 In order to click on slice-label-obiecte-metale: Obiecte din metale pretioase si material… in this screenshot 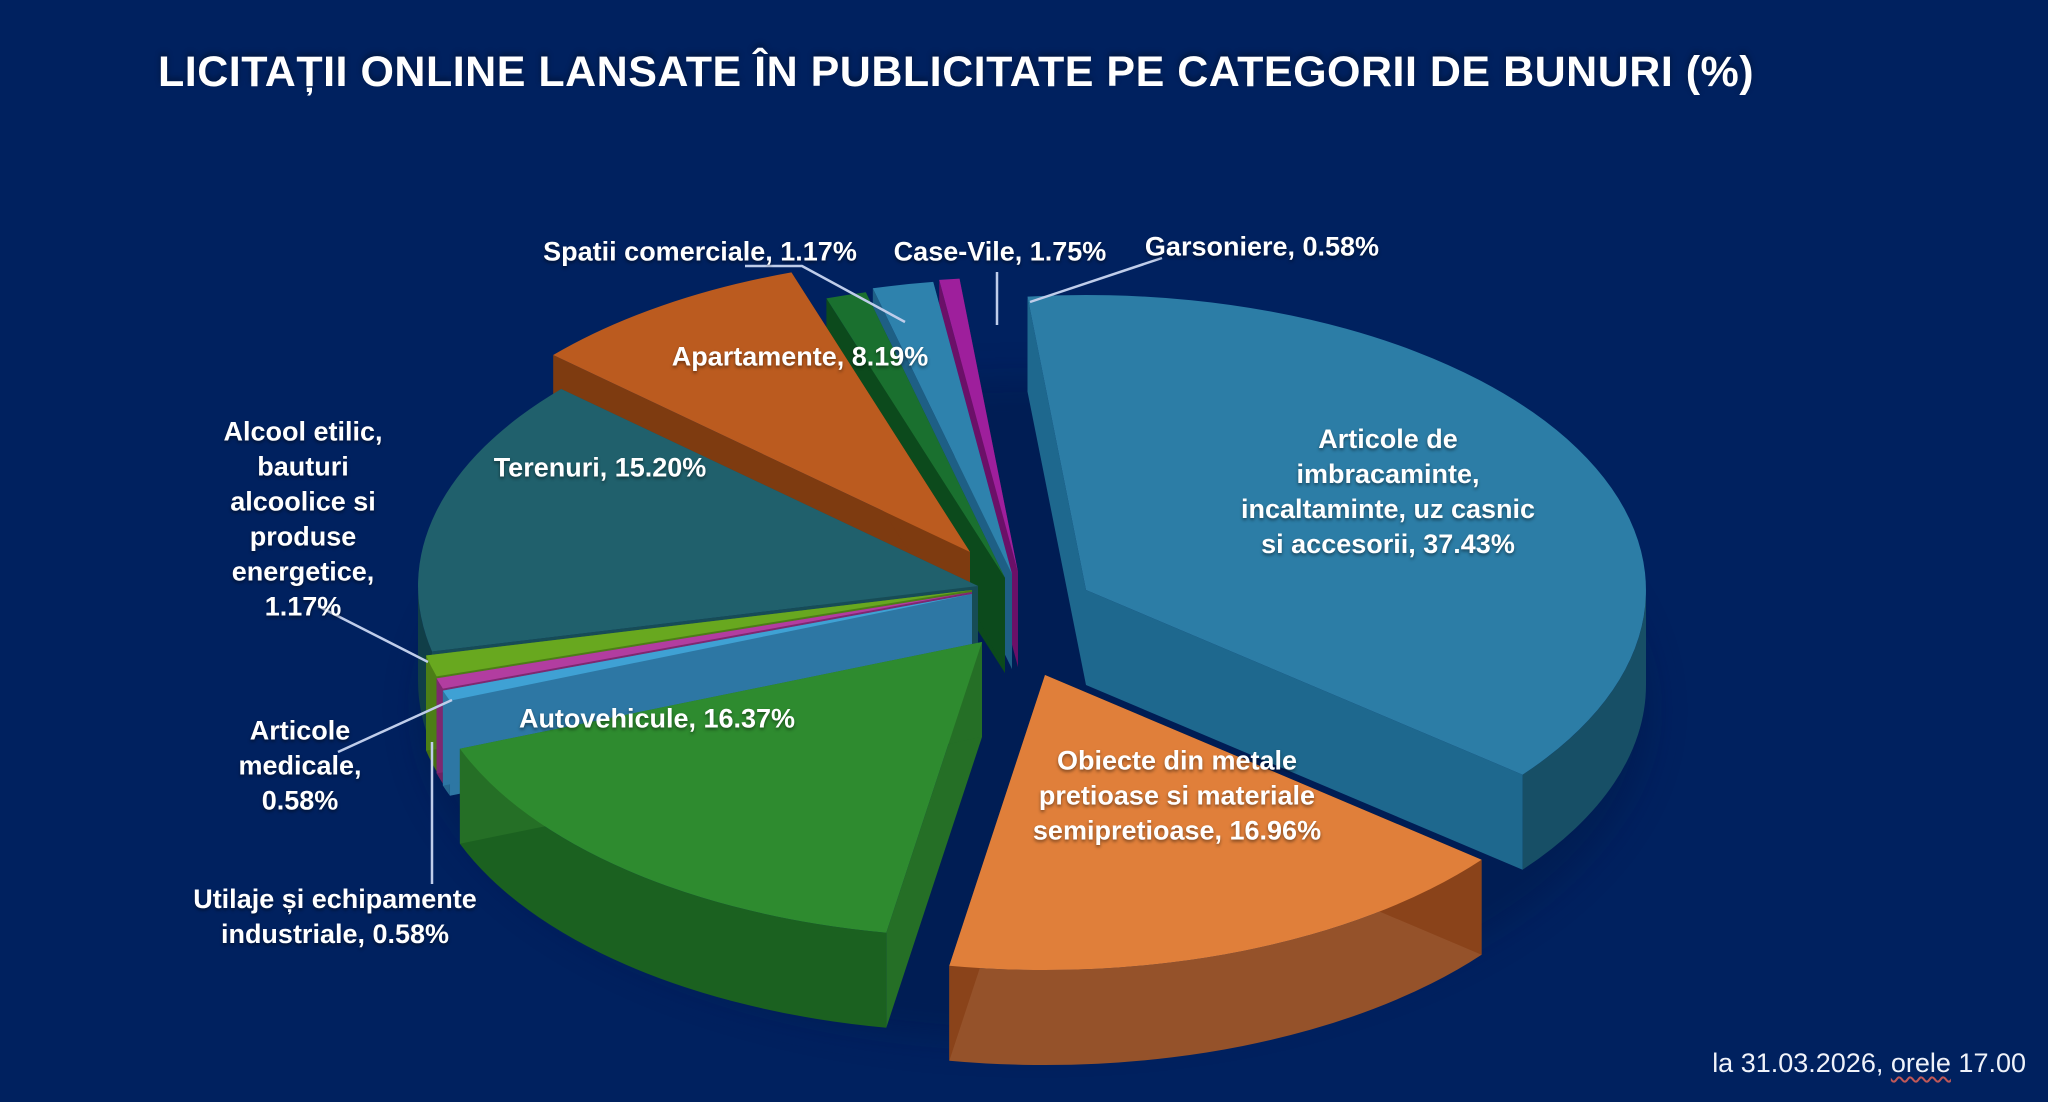, I will do `click(1177, 795)`.